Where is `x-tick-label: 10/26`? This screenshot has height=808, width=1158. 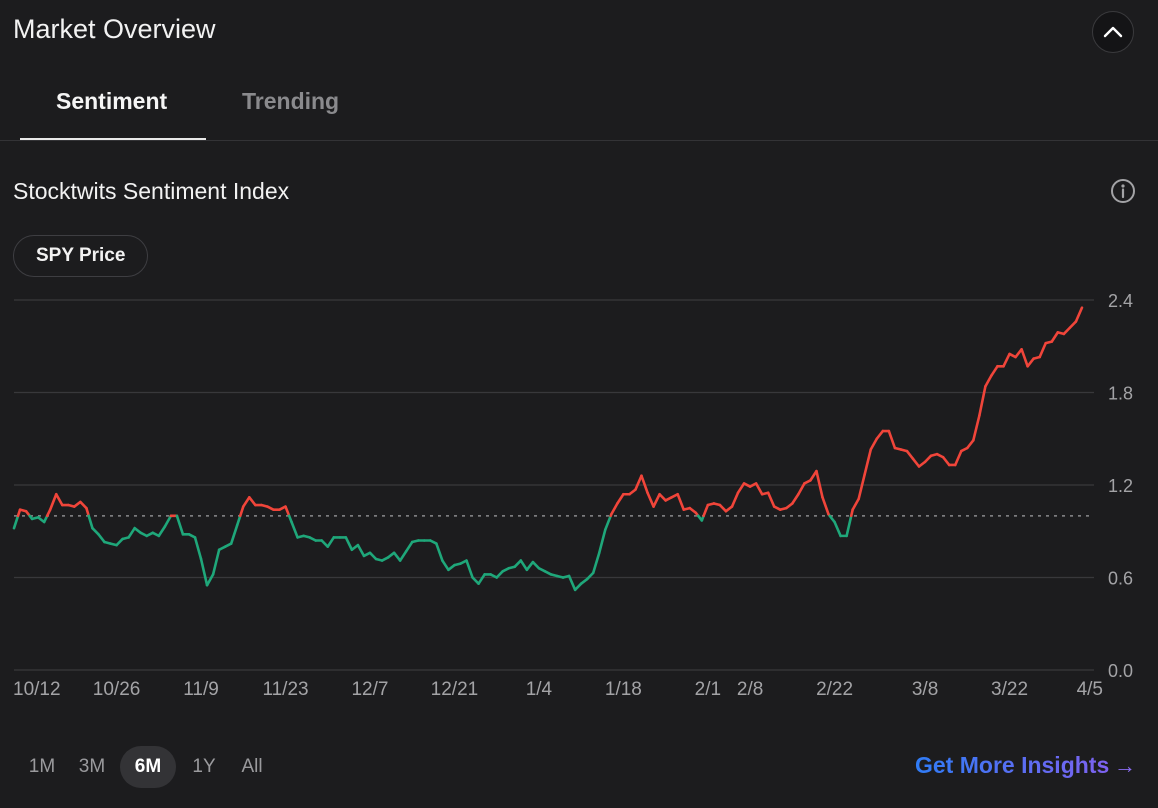 x-tick-label: 10/26 is located at coordinates (117, 689).